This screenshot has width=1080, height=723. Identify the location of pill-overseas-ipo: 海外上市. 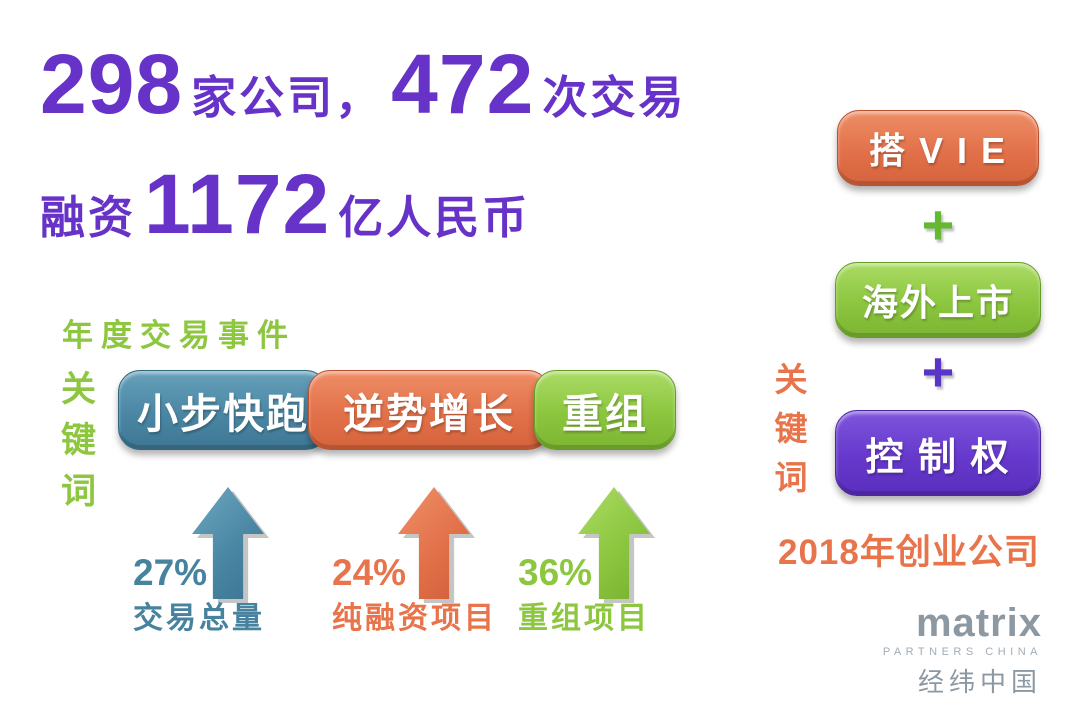
(938, 300).